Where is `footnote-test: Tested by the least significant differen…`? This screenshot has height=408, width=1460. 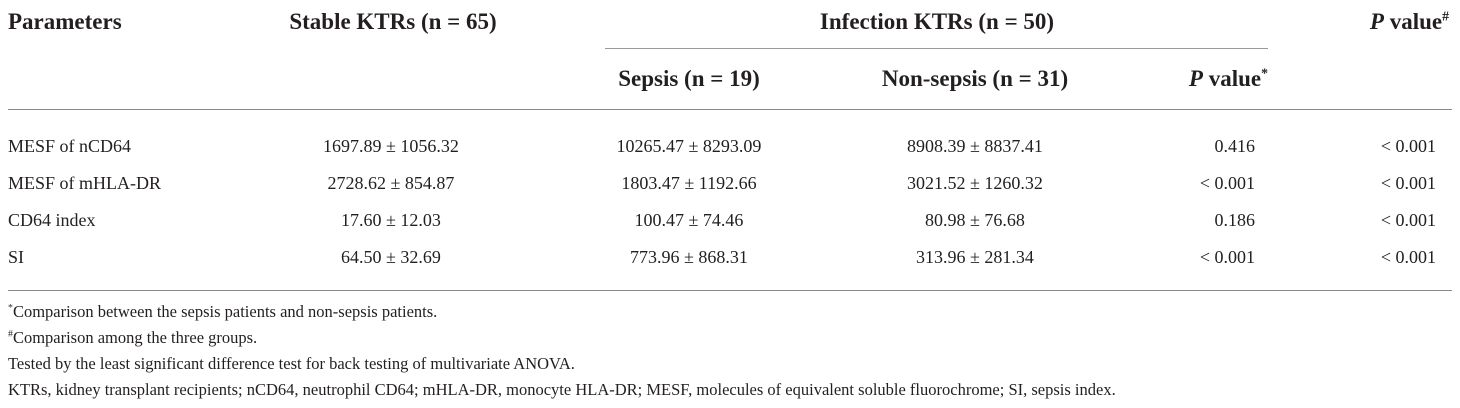 footnote-test: Tested by the least significant differen… is located at coordinates (291, 363).